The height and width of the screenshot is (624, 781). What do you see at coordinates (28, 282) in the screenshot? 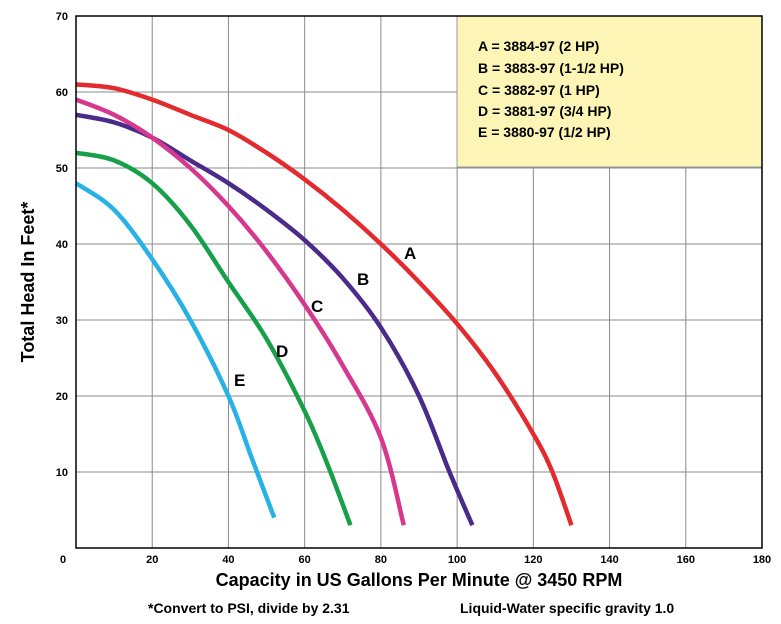
I see `y-axis-title: Total Head In Feet*` at bounding box center [28, 282].